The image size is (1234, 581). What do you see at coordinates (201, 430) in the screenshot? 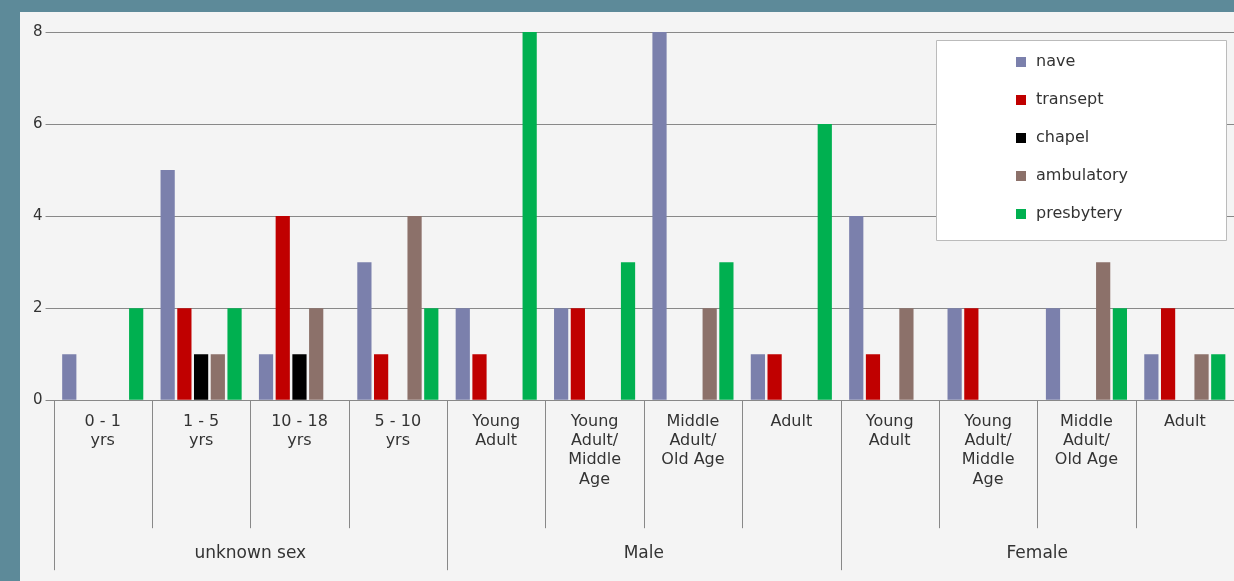
I see `x-tick-label: 1 - 5 yrs` at bounding box center [201, 430].